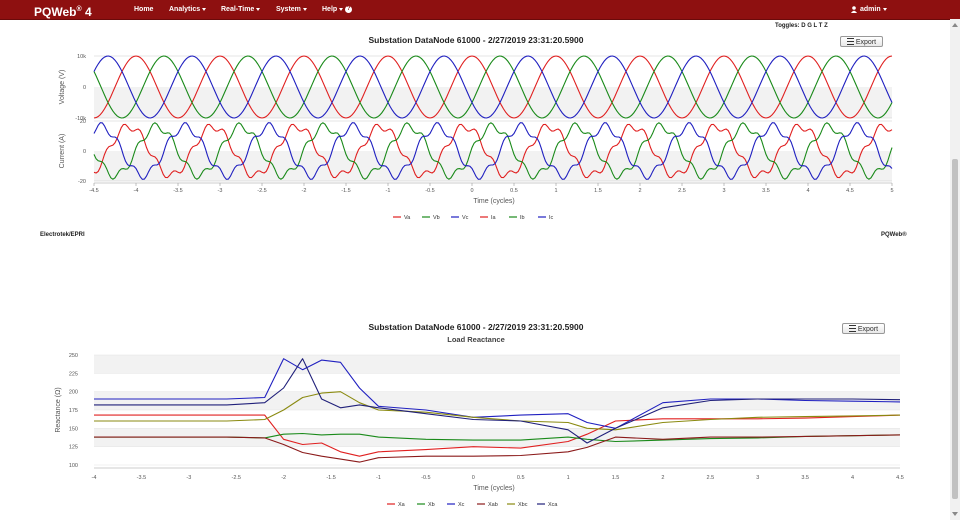  I want to click on y-tick-label: -10k, so click(80, 119).